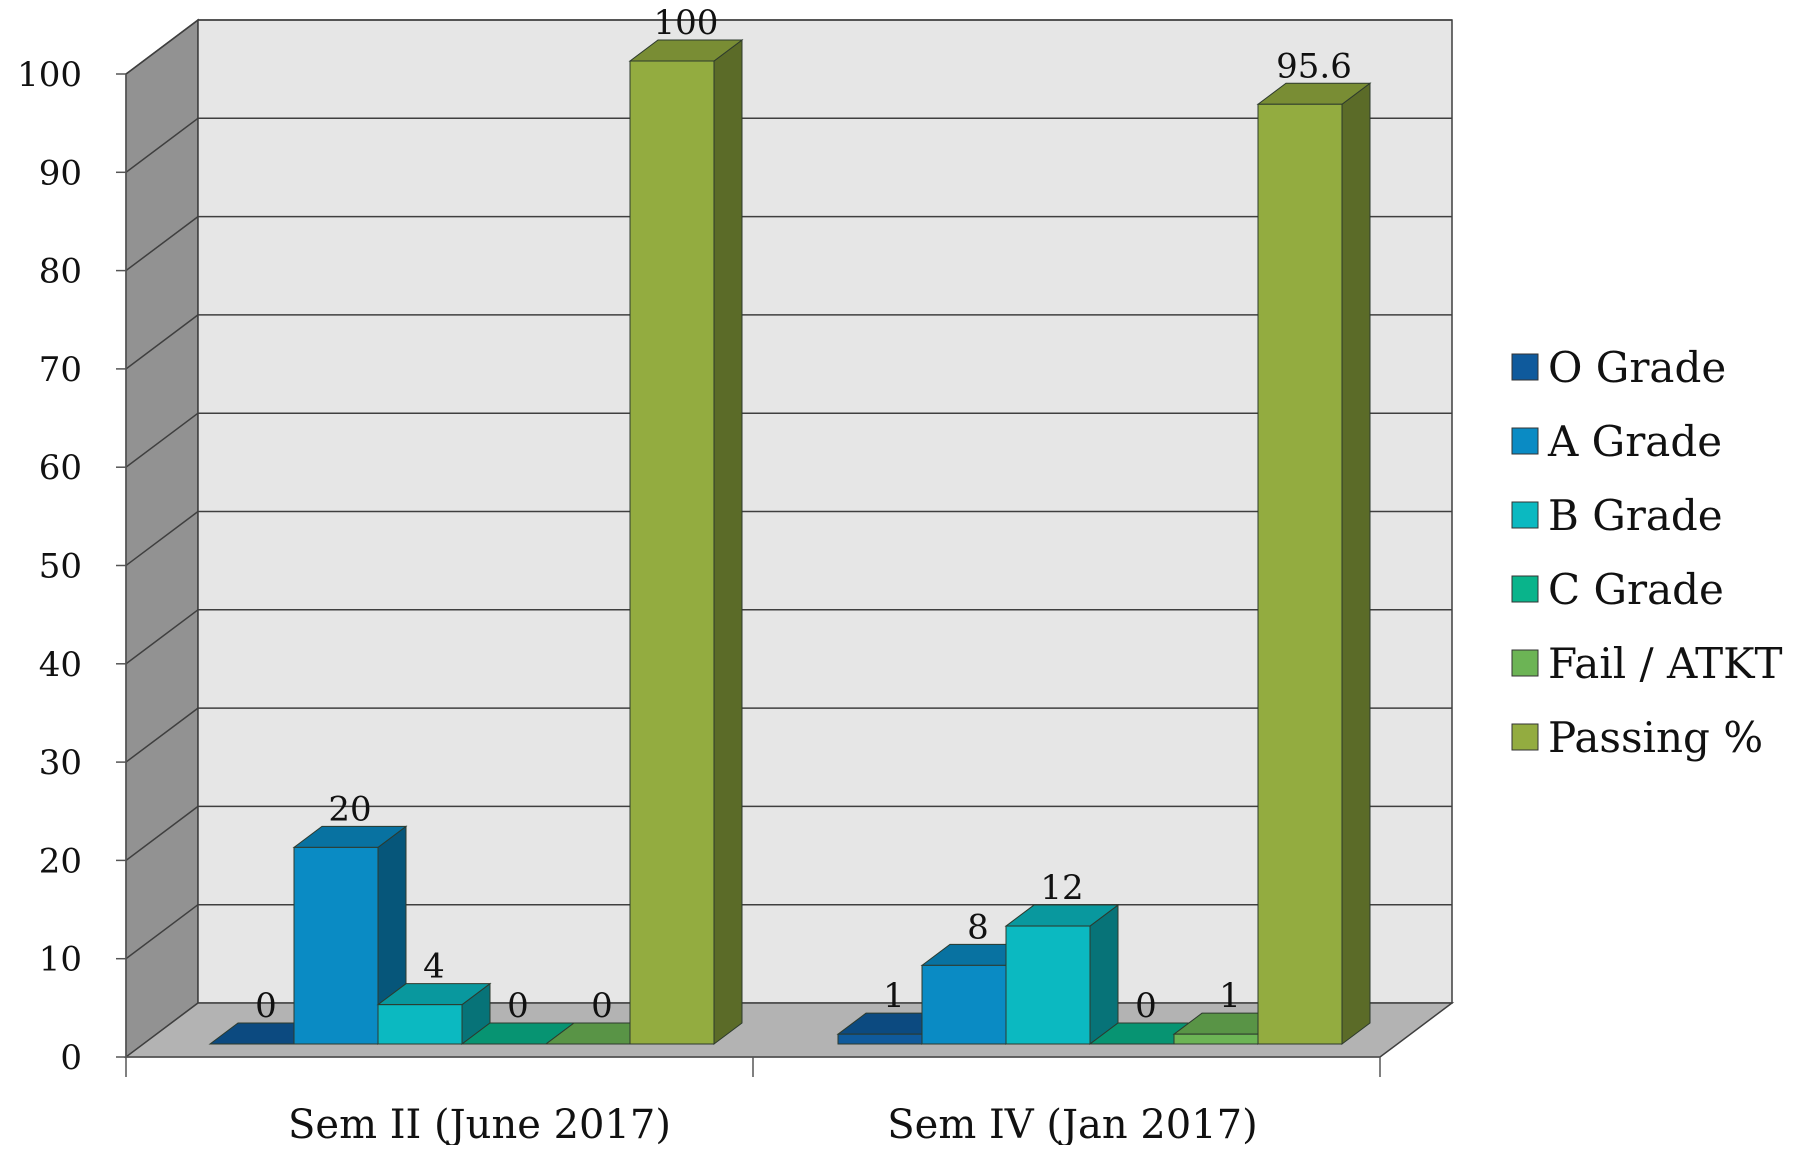  What do you see at coordinates (49, 75) in the screenshot?
I see `y-tick-label: 100` at bounding box center [49, 75].